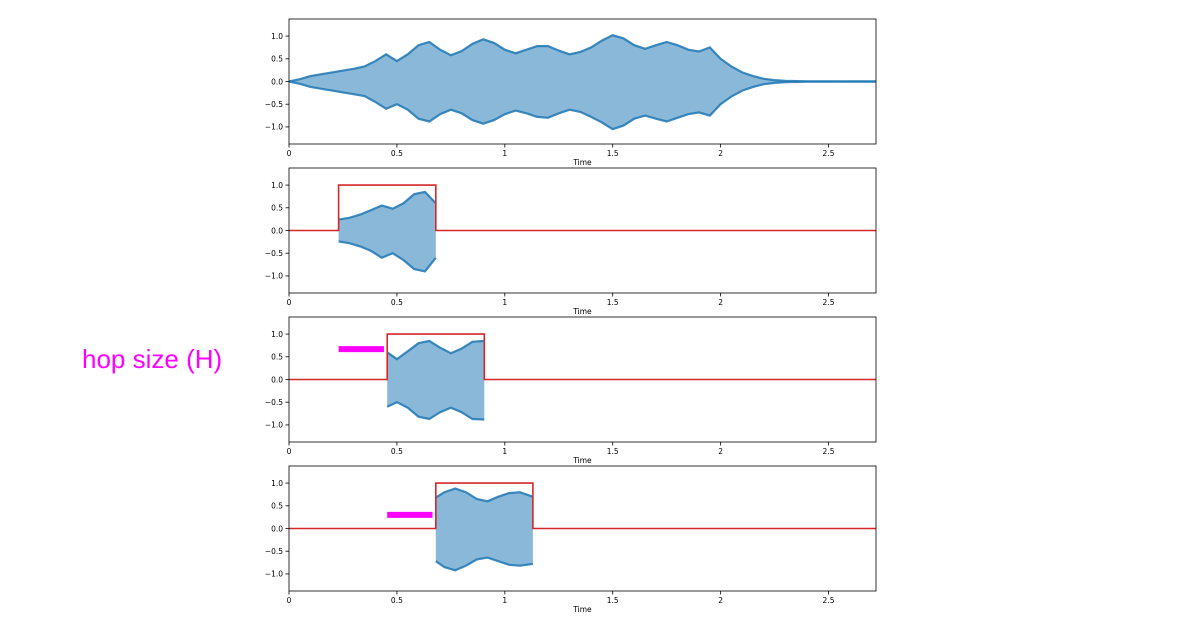 This screenshot has height=621, width=1184. I want to click on panel-frame-3: 1.0 0.5 0.0 −0.5 −1.0 0 0.5 1 1.5 2 2.5 Time, so click(571, 539).